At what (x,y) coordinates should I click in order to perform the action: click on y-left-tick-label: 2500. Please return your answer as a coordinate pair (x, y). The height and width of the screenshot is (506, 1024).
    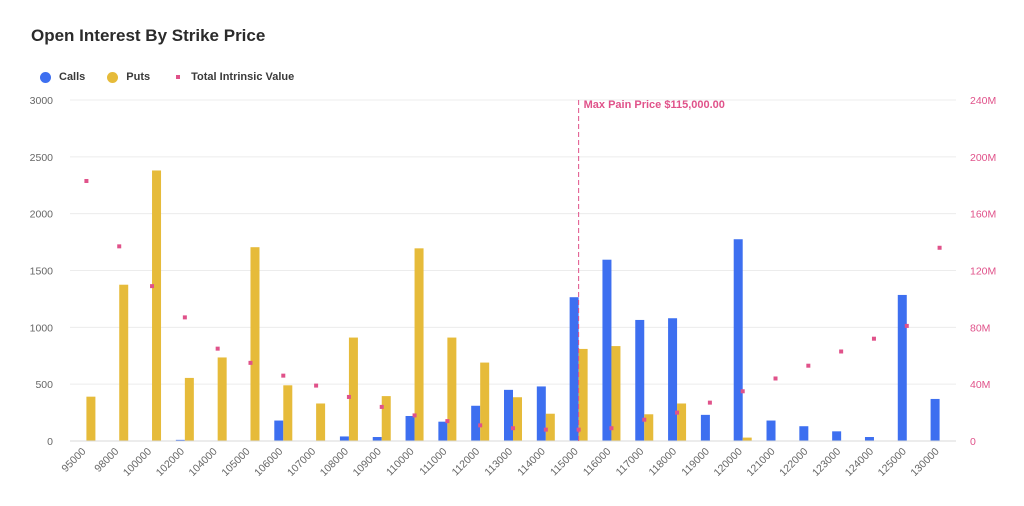
    Looking at the image, I should click on (42, 158).